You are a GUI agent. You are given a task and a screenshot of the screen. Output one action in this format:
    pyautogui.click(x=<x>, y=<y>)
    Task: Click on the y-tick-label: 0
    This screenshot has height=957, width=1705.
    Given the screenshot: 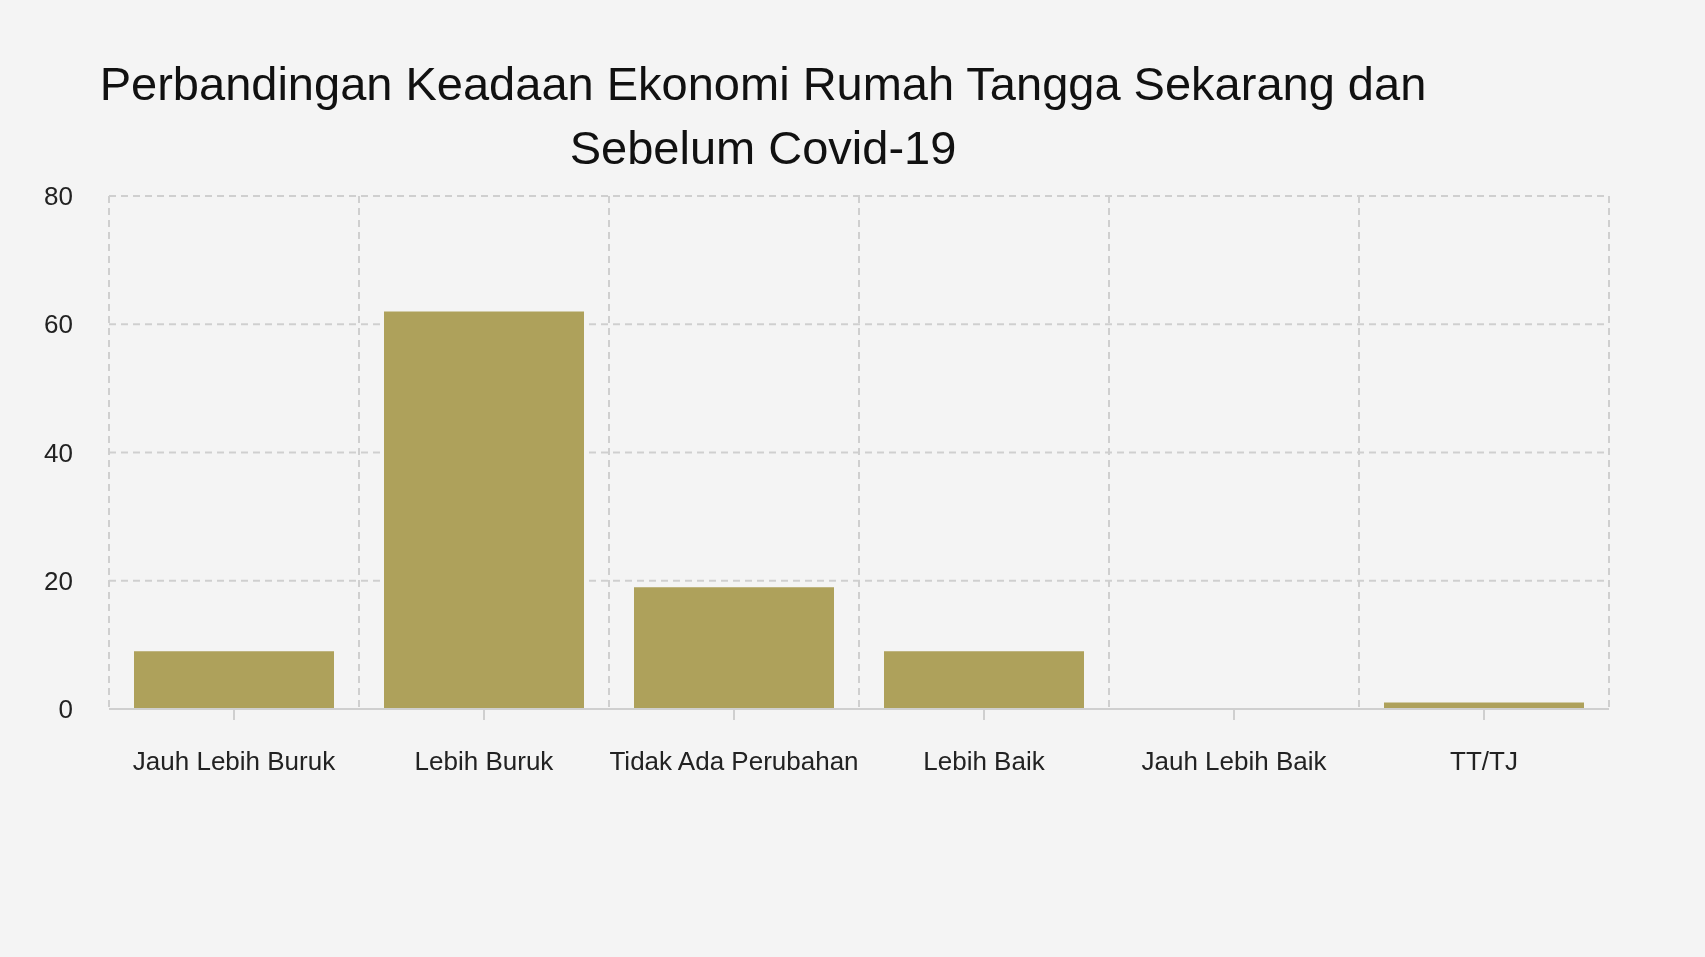 What is the action you would take?
    pyautogui.click(x=65, y=709)
    